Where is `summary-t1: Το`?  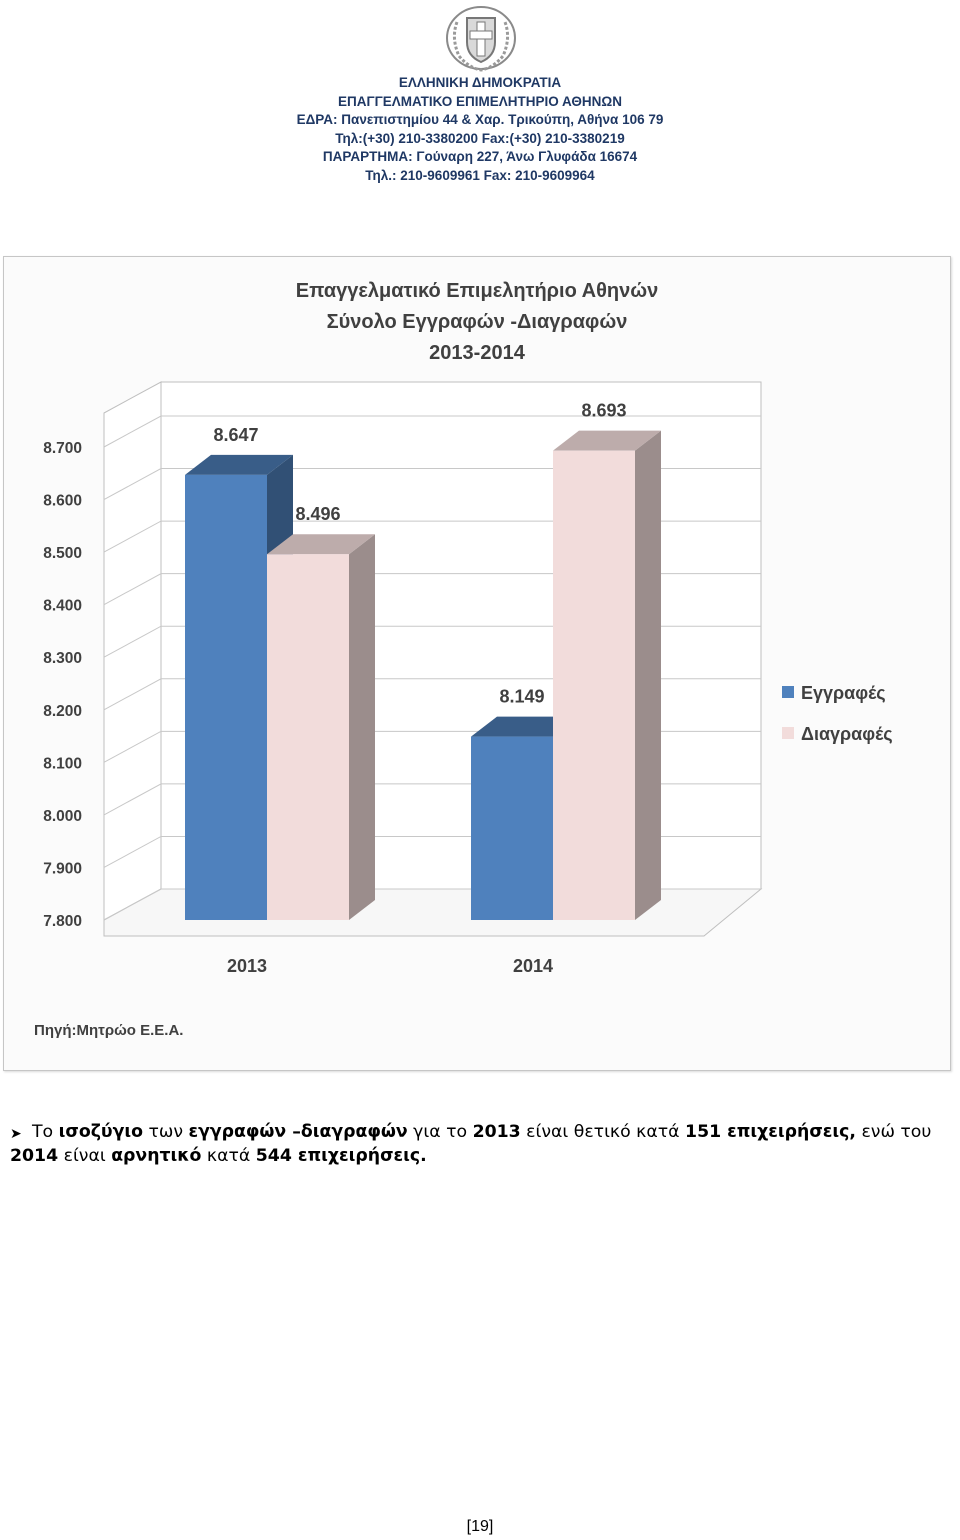 summary-t1: Το is located at coordinates (45, 1132).